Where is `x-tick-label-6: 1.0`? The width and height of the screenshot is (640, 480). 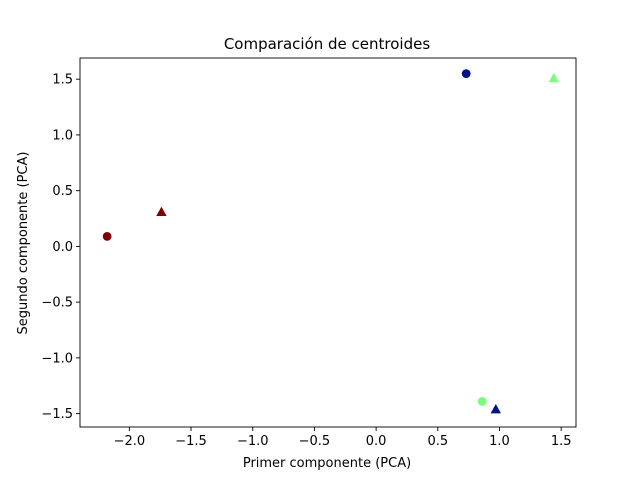
x-tick-label-6: 1.0 is located at coordinates (499, 441).